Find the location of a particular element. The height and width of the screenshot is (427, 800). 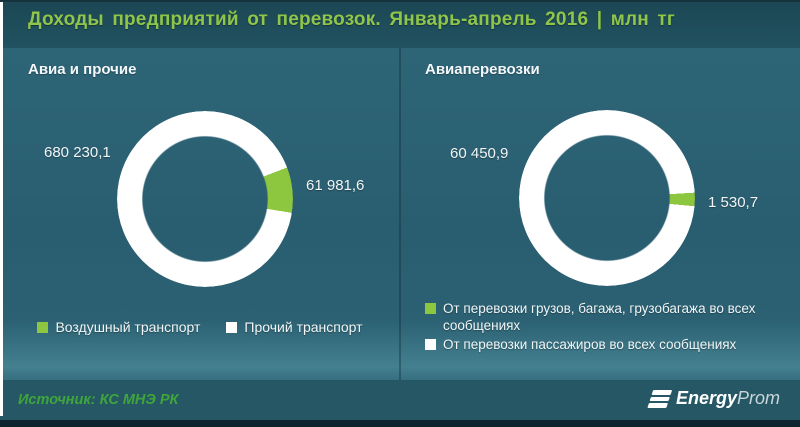

footer-band: Источник: КС МНЭ РК EnergyProm is located at coordinates (400, 403).